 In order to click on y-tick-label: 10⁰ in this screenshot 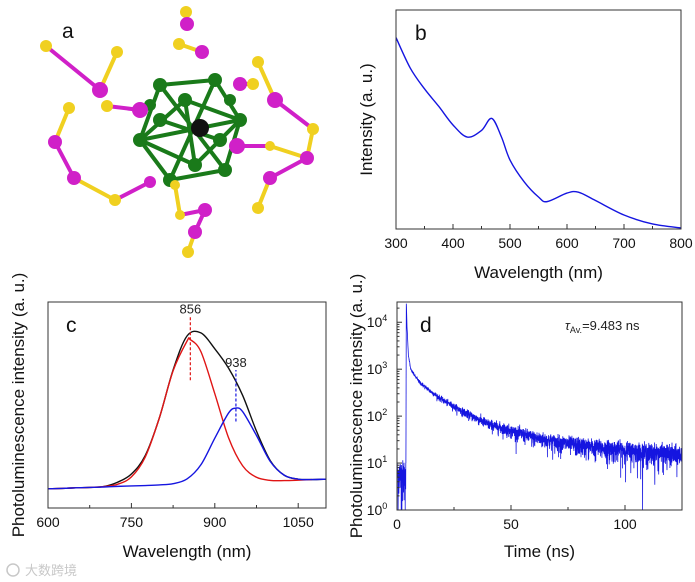, I will do `click(377, 509)`.